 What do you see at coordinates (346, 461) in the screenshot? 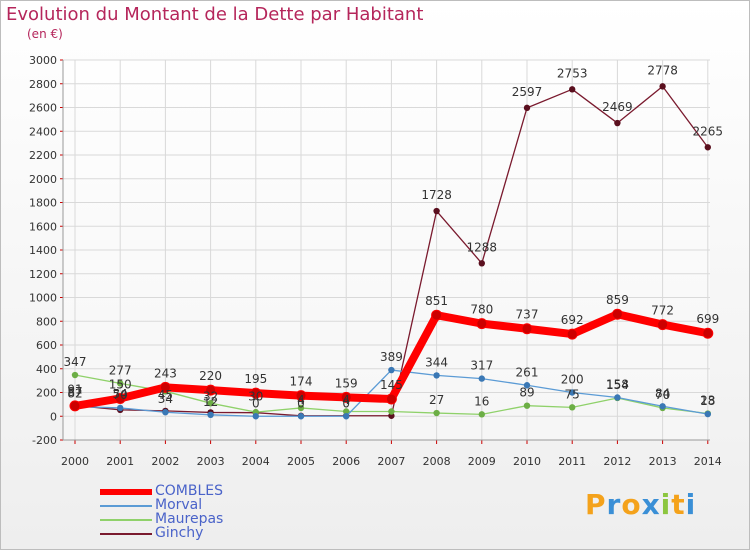
I see `x-tick-label: 2006` at bounding box center [346, 461].